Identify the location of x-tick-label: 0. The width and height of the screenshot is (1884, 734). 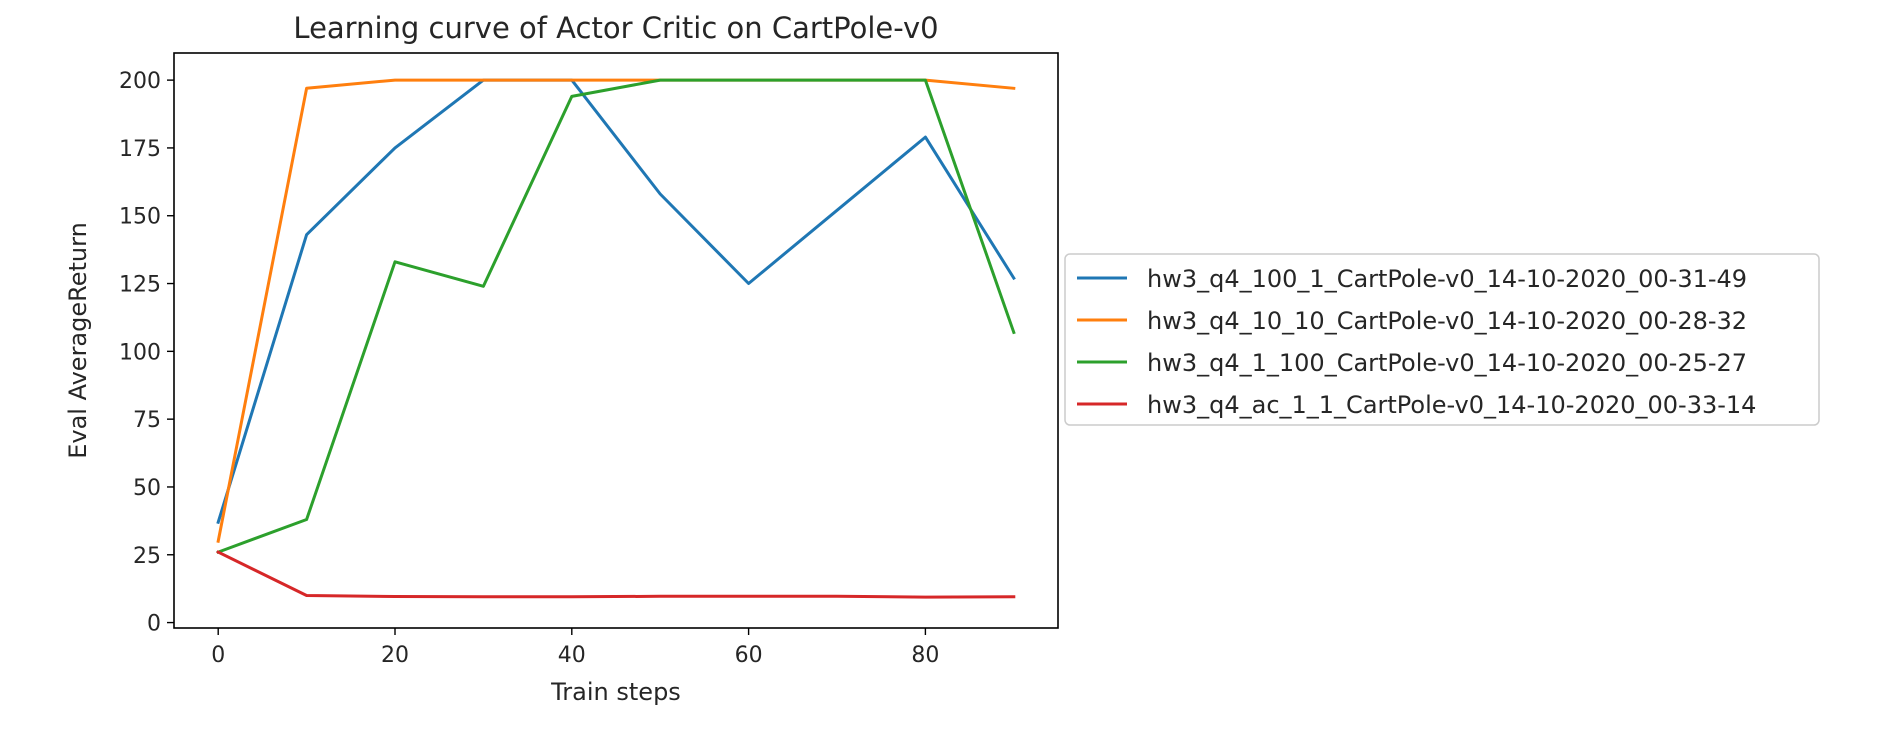
(218, 655).